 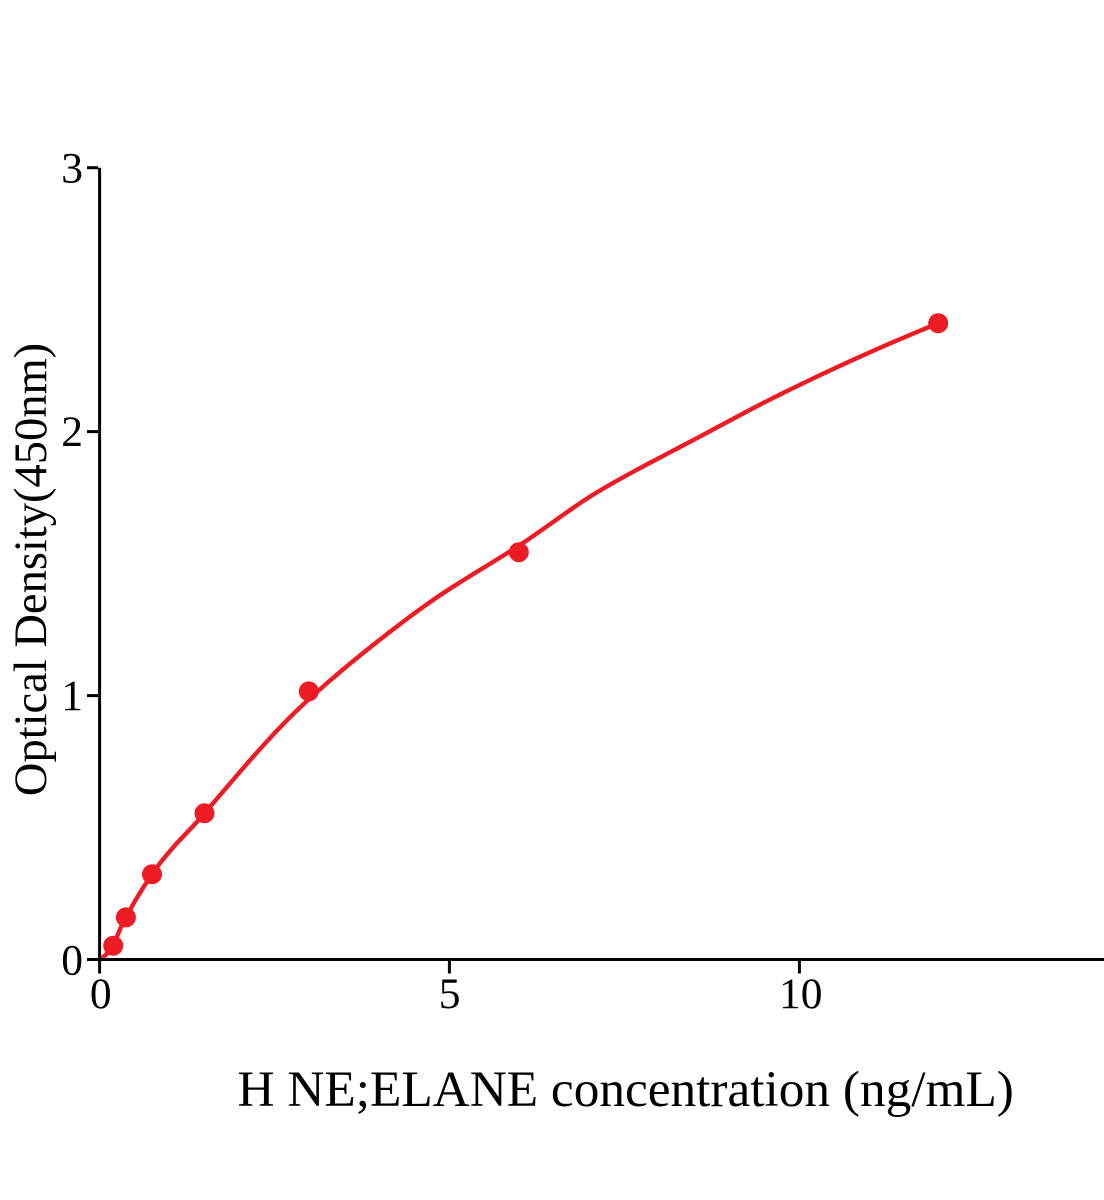 What do you see at coordinates (72, 696) in the screenshot?
I see `svg-text: 1` at bounding box center [72, 696].